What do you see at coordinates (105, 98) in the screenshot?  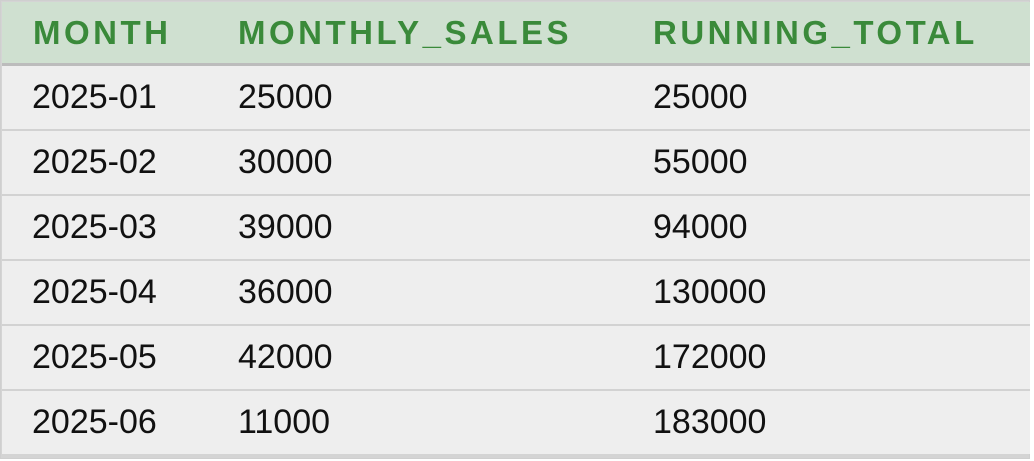 I see `cell-month: 2025-01` at bounding box center [105, 98].